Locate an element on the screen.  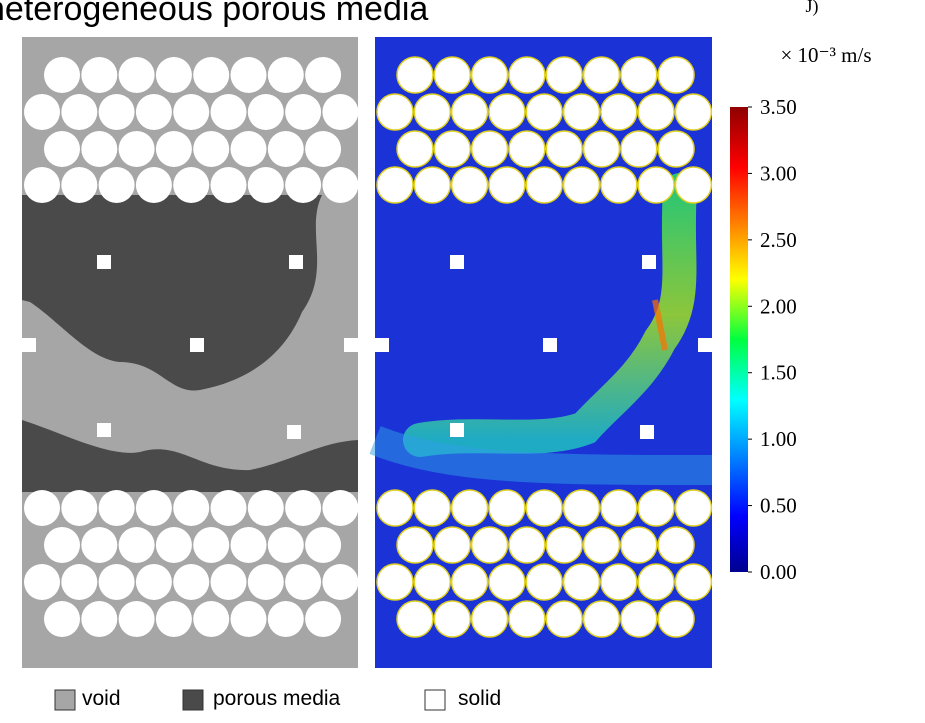
legend-label: solid is located at coordinates (479, 698).